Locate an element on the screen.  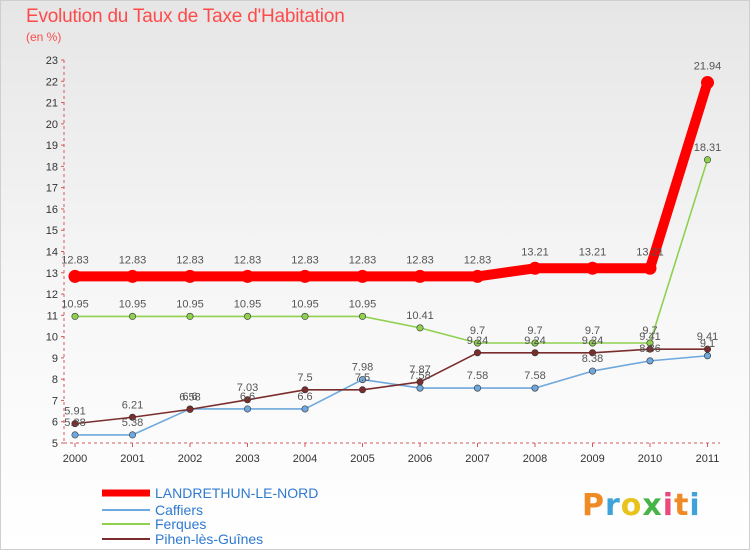
y-tick-label: 20 is located at coordinates (52, 125).